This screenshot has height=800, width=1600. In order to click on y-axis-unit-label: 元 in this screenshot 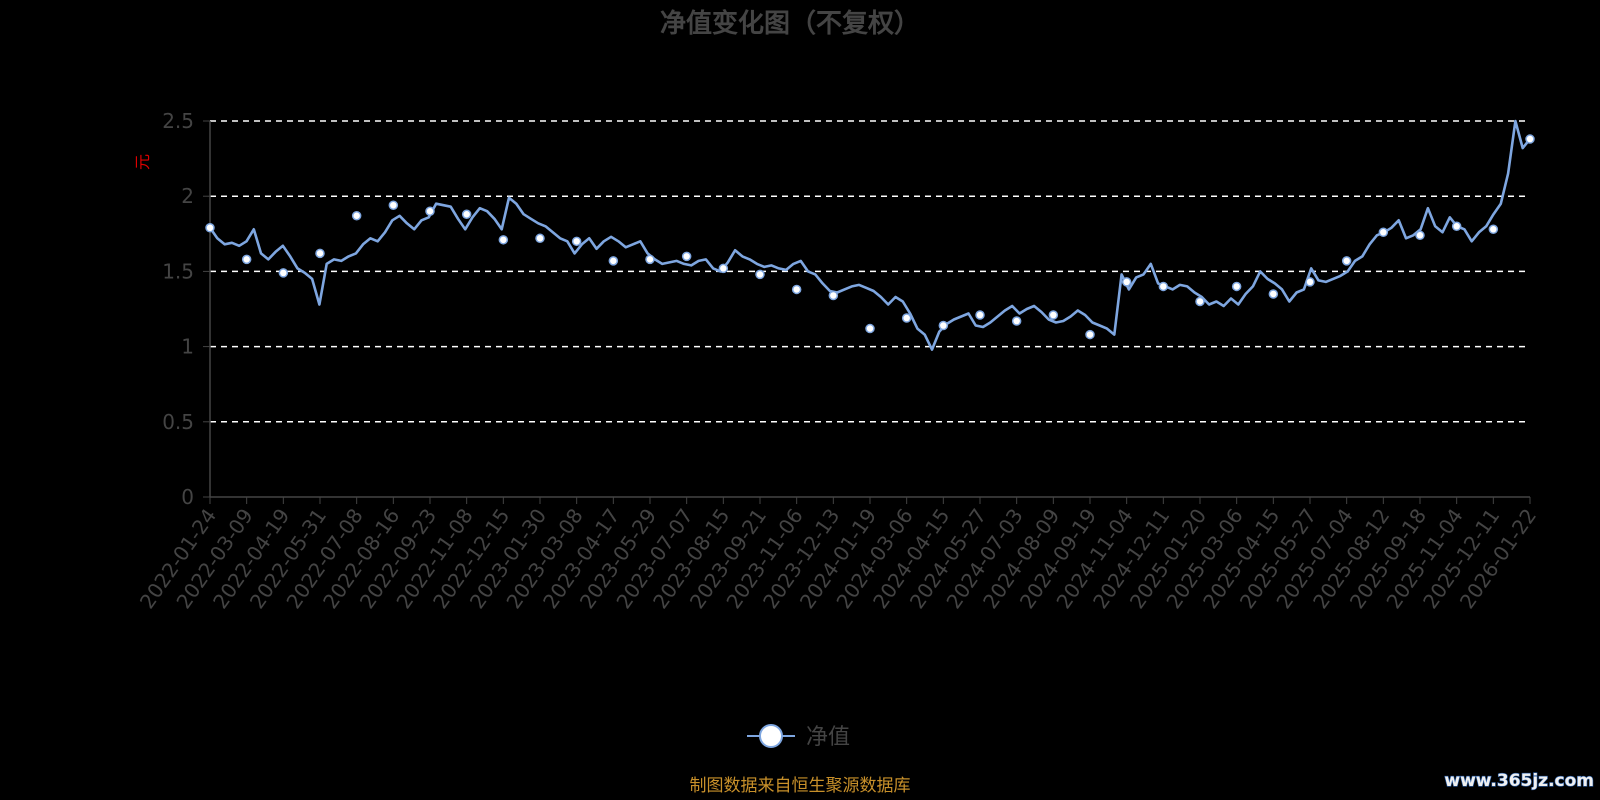, I will do `click(142, 162)`.